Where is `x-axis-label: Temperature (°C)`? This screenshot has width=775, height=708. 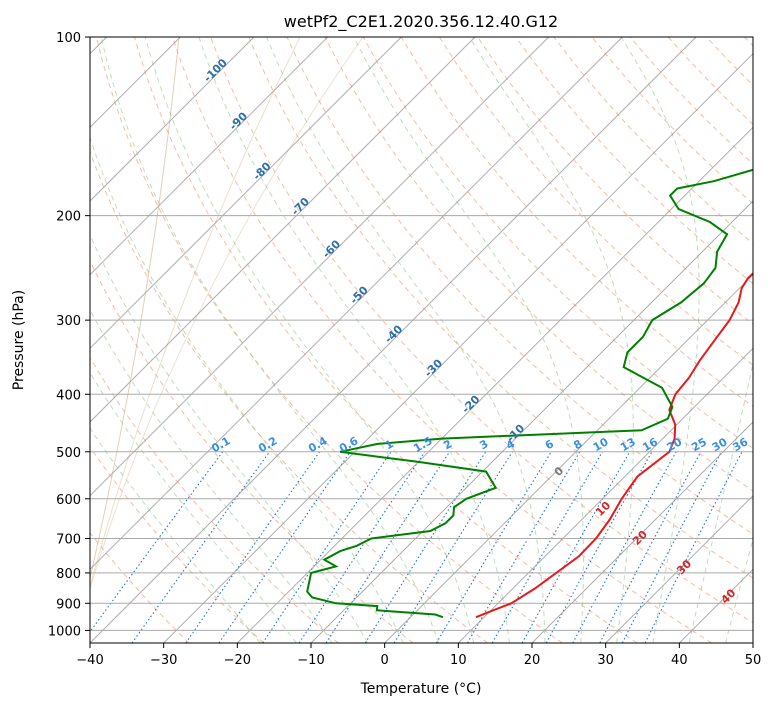 x-axis-label: Temperature (°C) is located at coordinates (421, 689).